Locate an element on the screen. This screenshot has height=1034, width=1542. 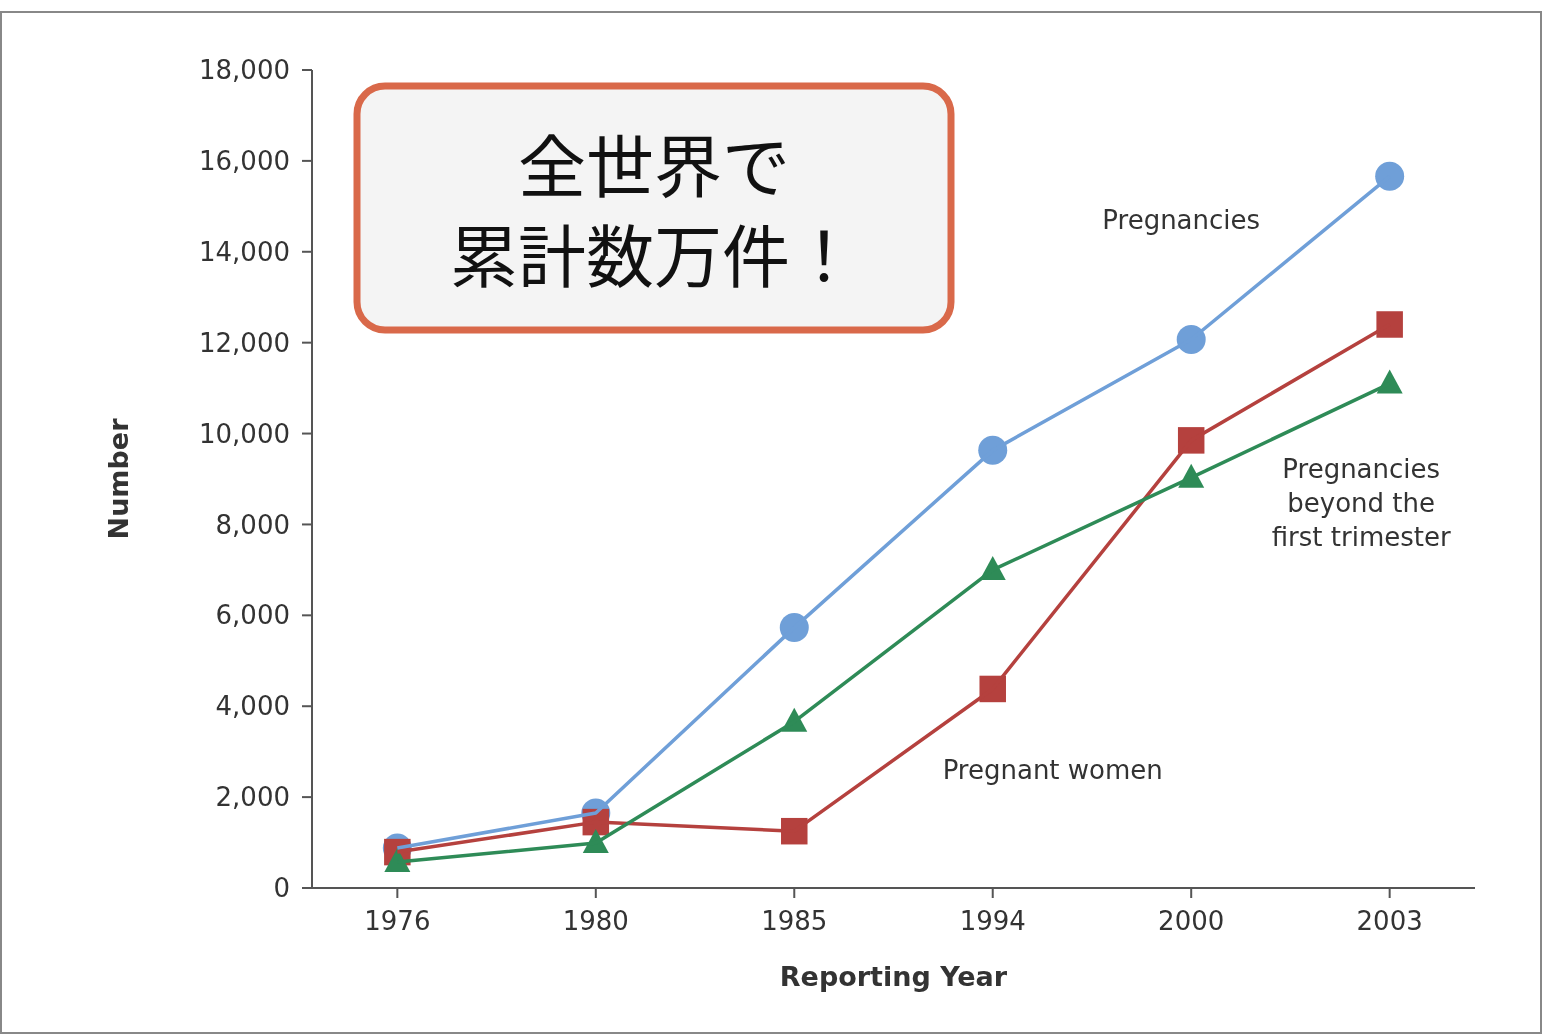
y-tick-label: 0 is located at coordinates (281, 888).